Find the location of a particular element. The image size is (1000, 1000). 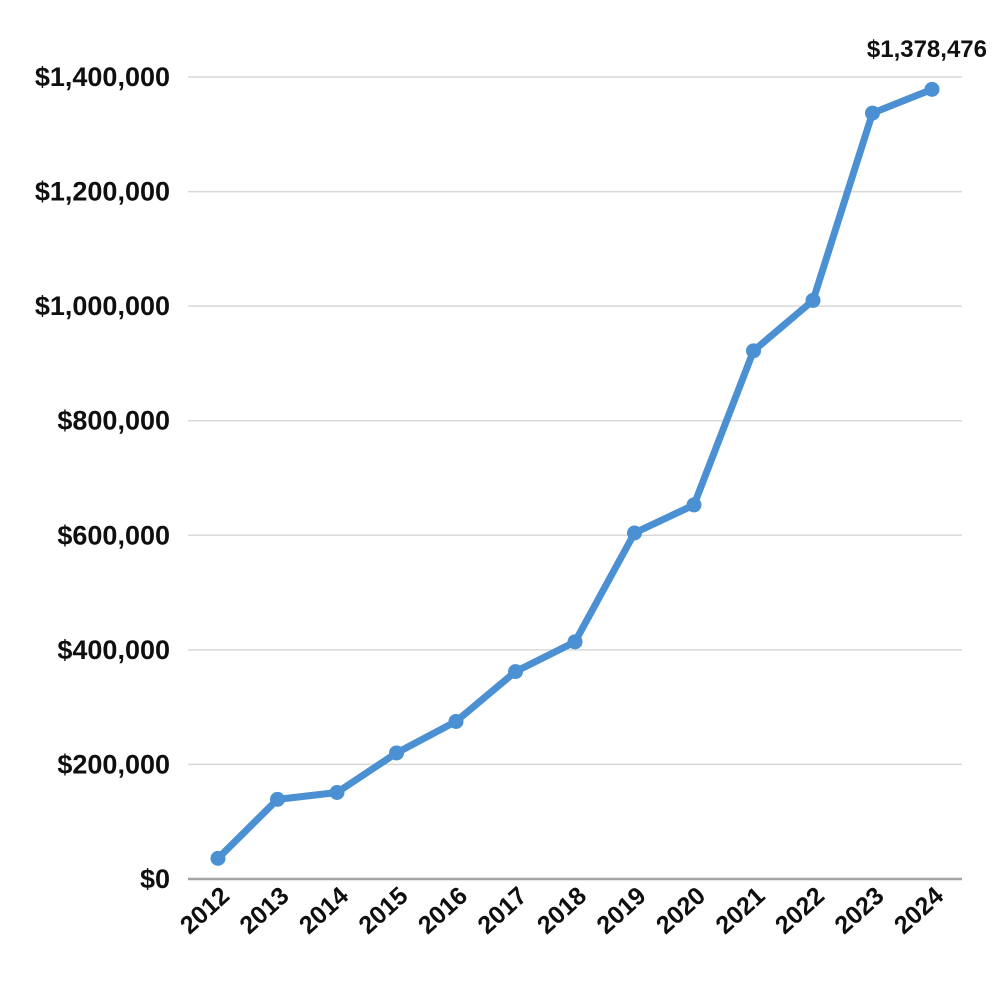

x-axis-tick-label: 2023 is located at coordinates (859, 911).